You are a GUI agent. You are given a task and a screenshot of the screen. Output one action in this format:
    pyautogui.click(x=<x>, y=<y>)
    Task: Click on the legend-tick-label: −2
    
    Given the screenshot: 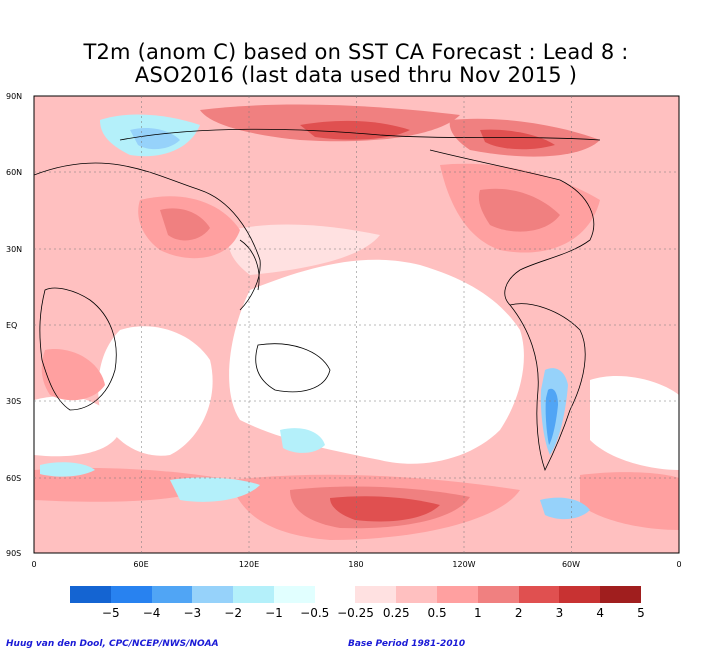 What is the action you would take?
    pyautogui.click(x=233, y=613)
    